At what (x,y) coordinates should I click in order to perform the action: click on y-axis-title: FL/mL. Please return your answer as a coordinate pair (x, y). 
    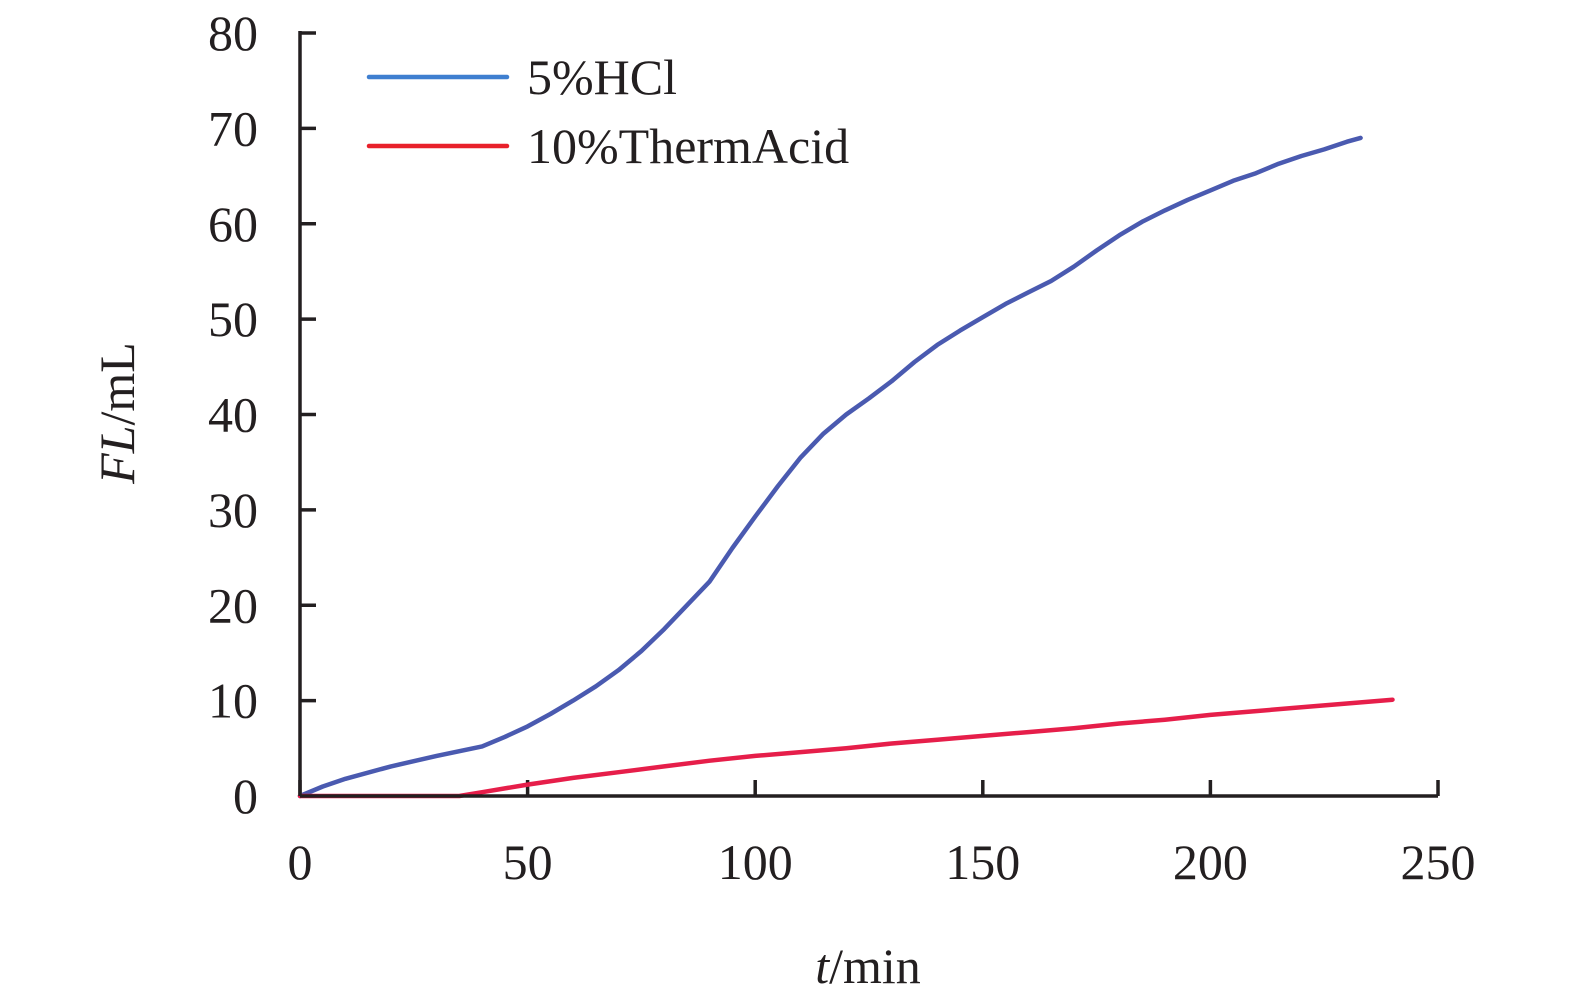
    Looking at the image, I should click on (117, 413).